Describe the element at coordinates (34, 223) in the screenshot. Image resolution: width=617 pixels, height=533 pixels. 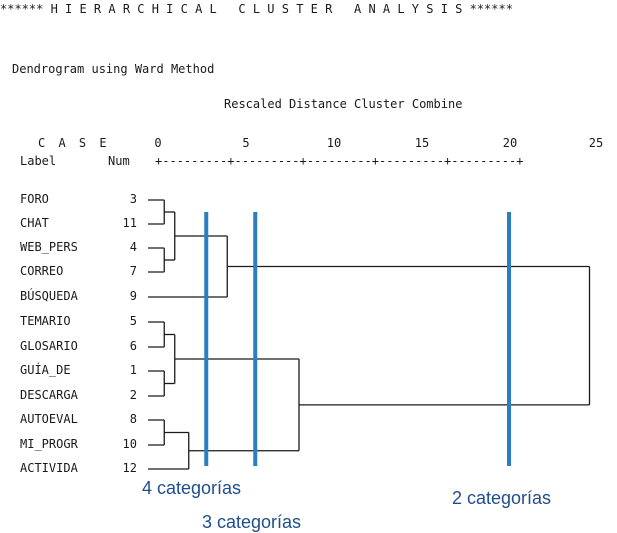
I see `leaf-label: CHAT` at that location.